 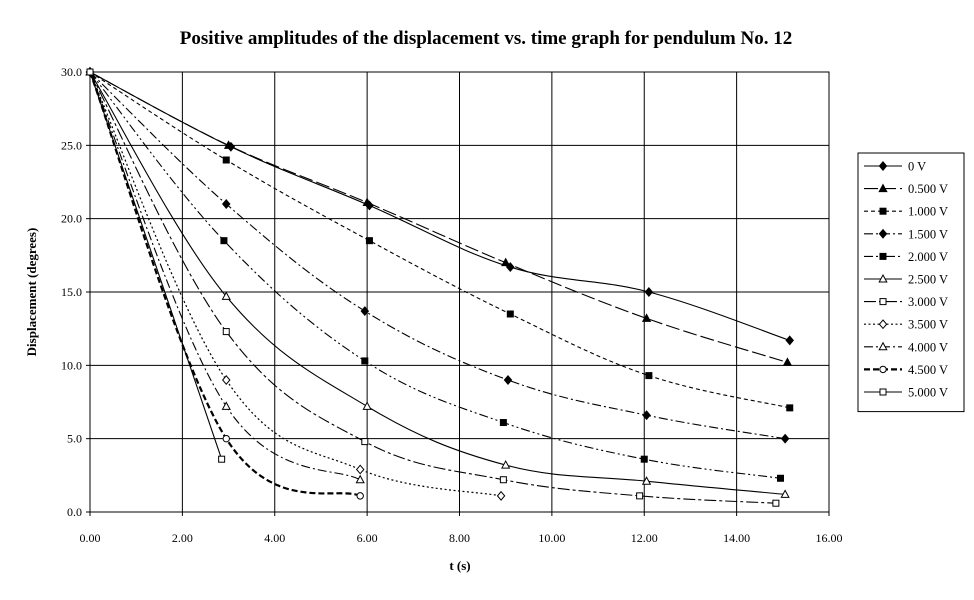 What do you see at coordinates (367, 538) in the screenshot?
I see `x-tick-label: 6.00` at bounding box center [367, 538].